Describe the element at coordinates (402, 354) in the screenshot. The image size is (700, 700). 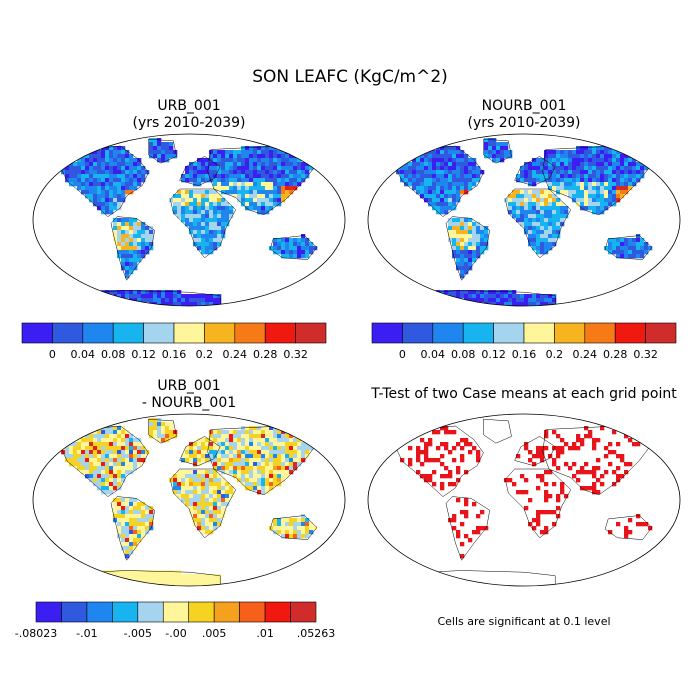
I see `colorbar-tick-label: 0` at that location.